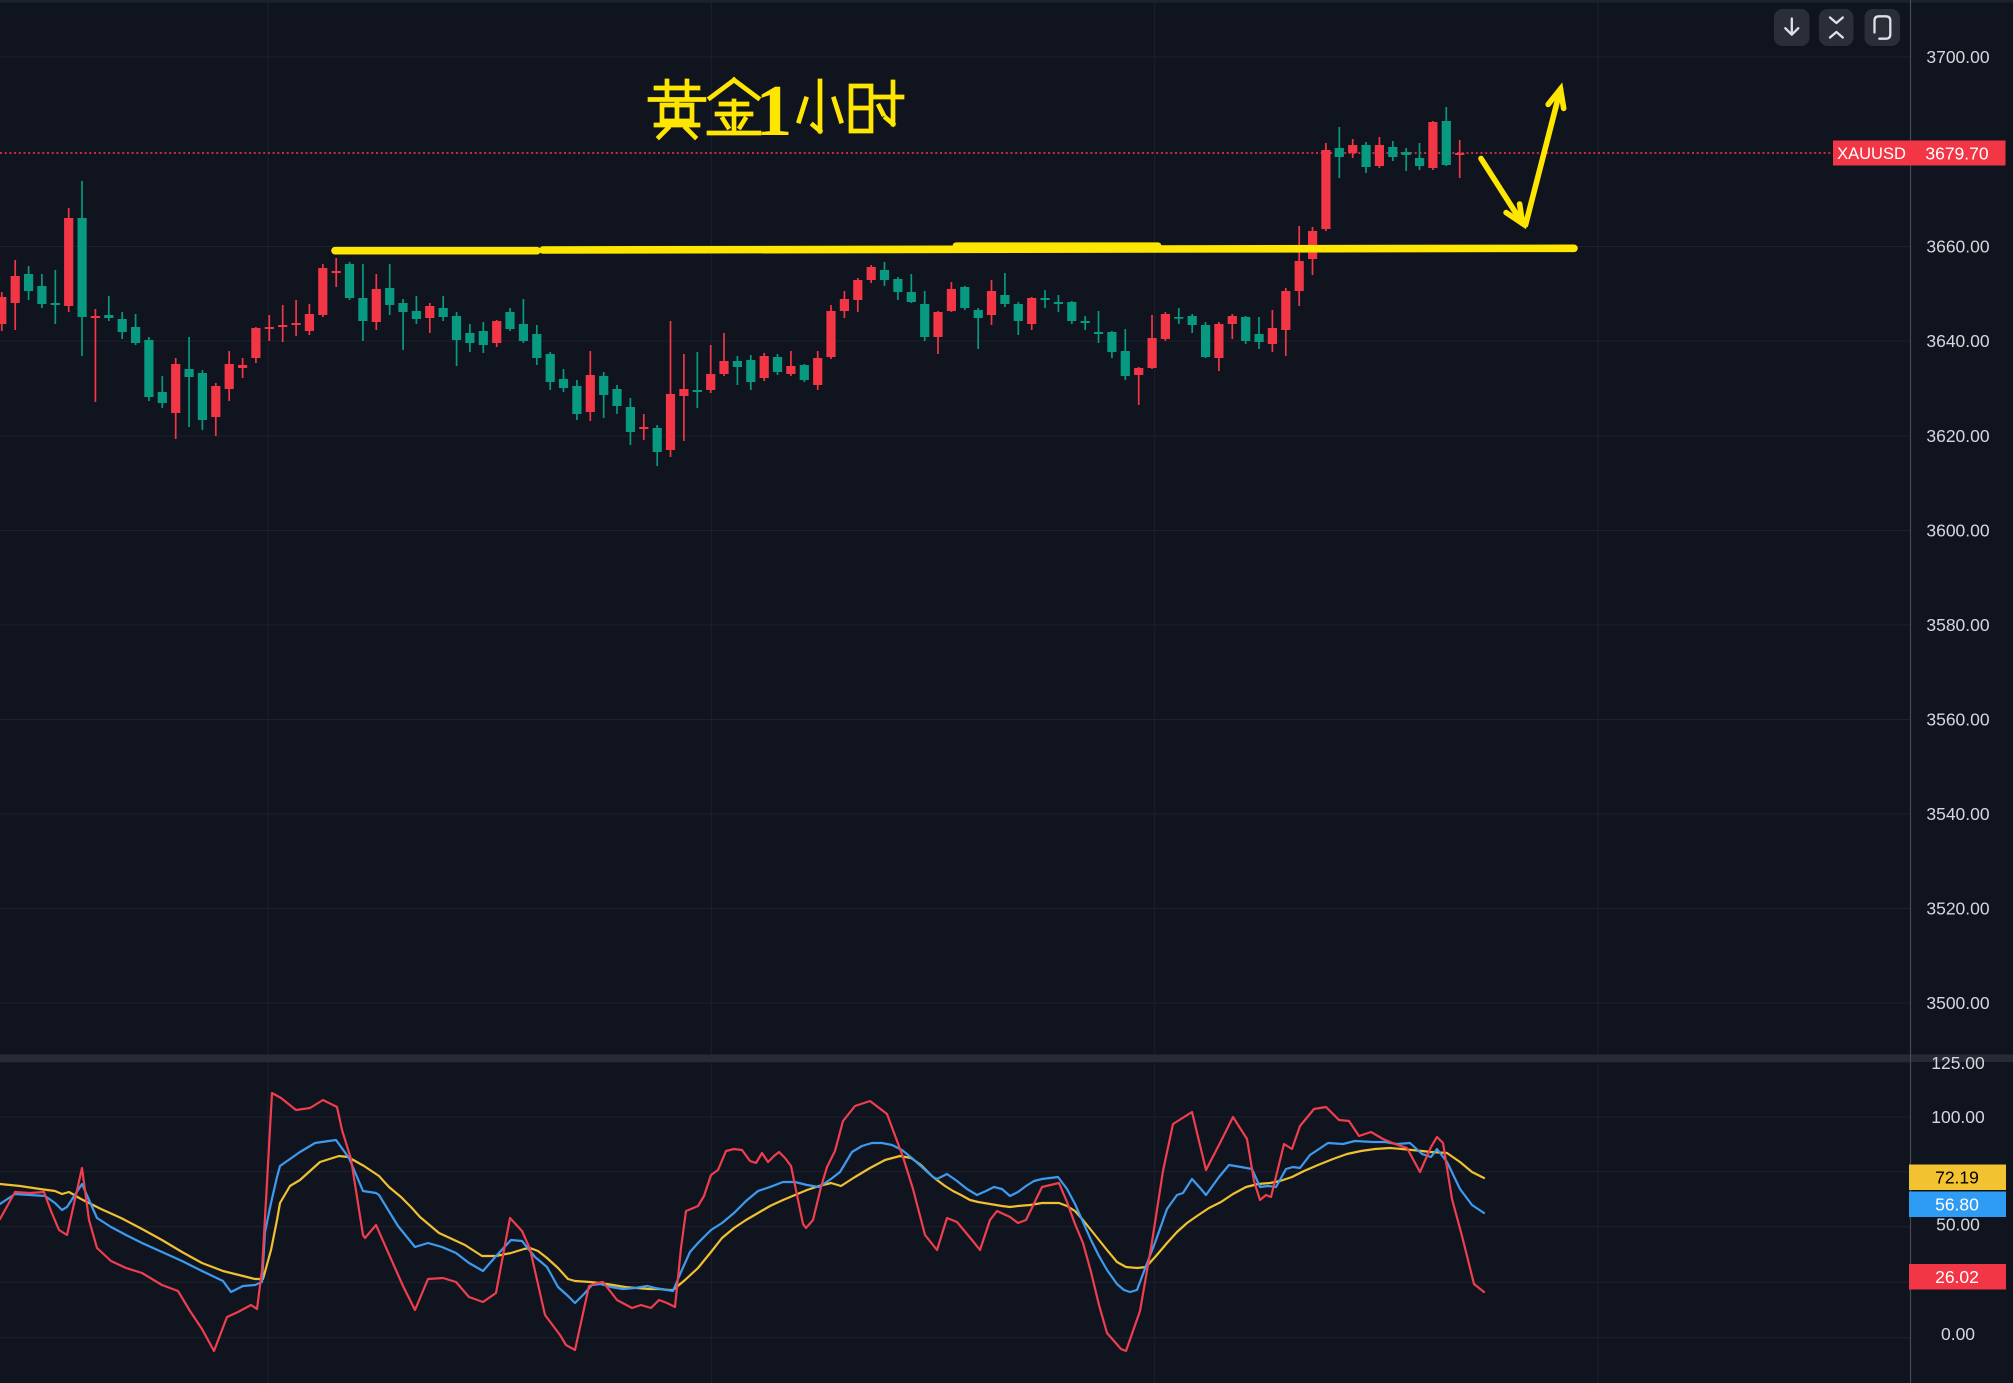  What do you see at coordinates (1958, 1225) in the screenshot?
I see `svg-text: 50.00` at bounding box center [1958, 1225].